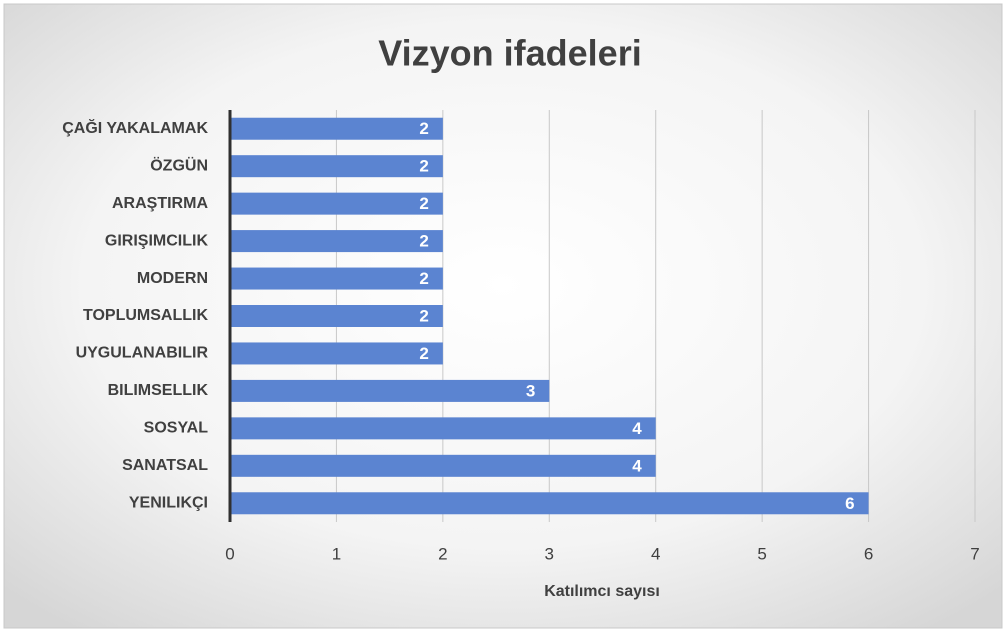 This screenshot has width=1006, height=632. What do you see at coordinates (761, 553) in the screenshot?
I see `x-tick-label: 5` at bounding box center [761, 553].